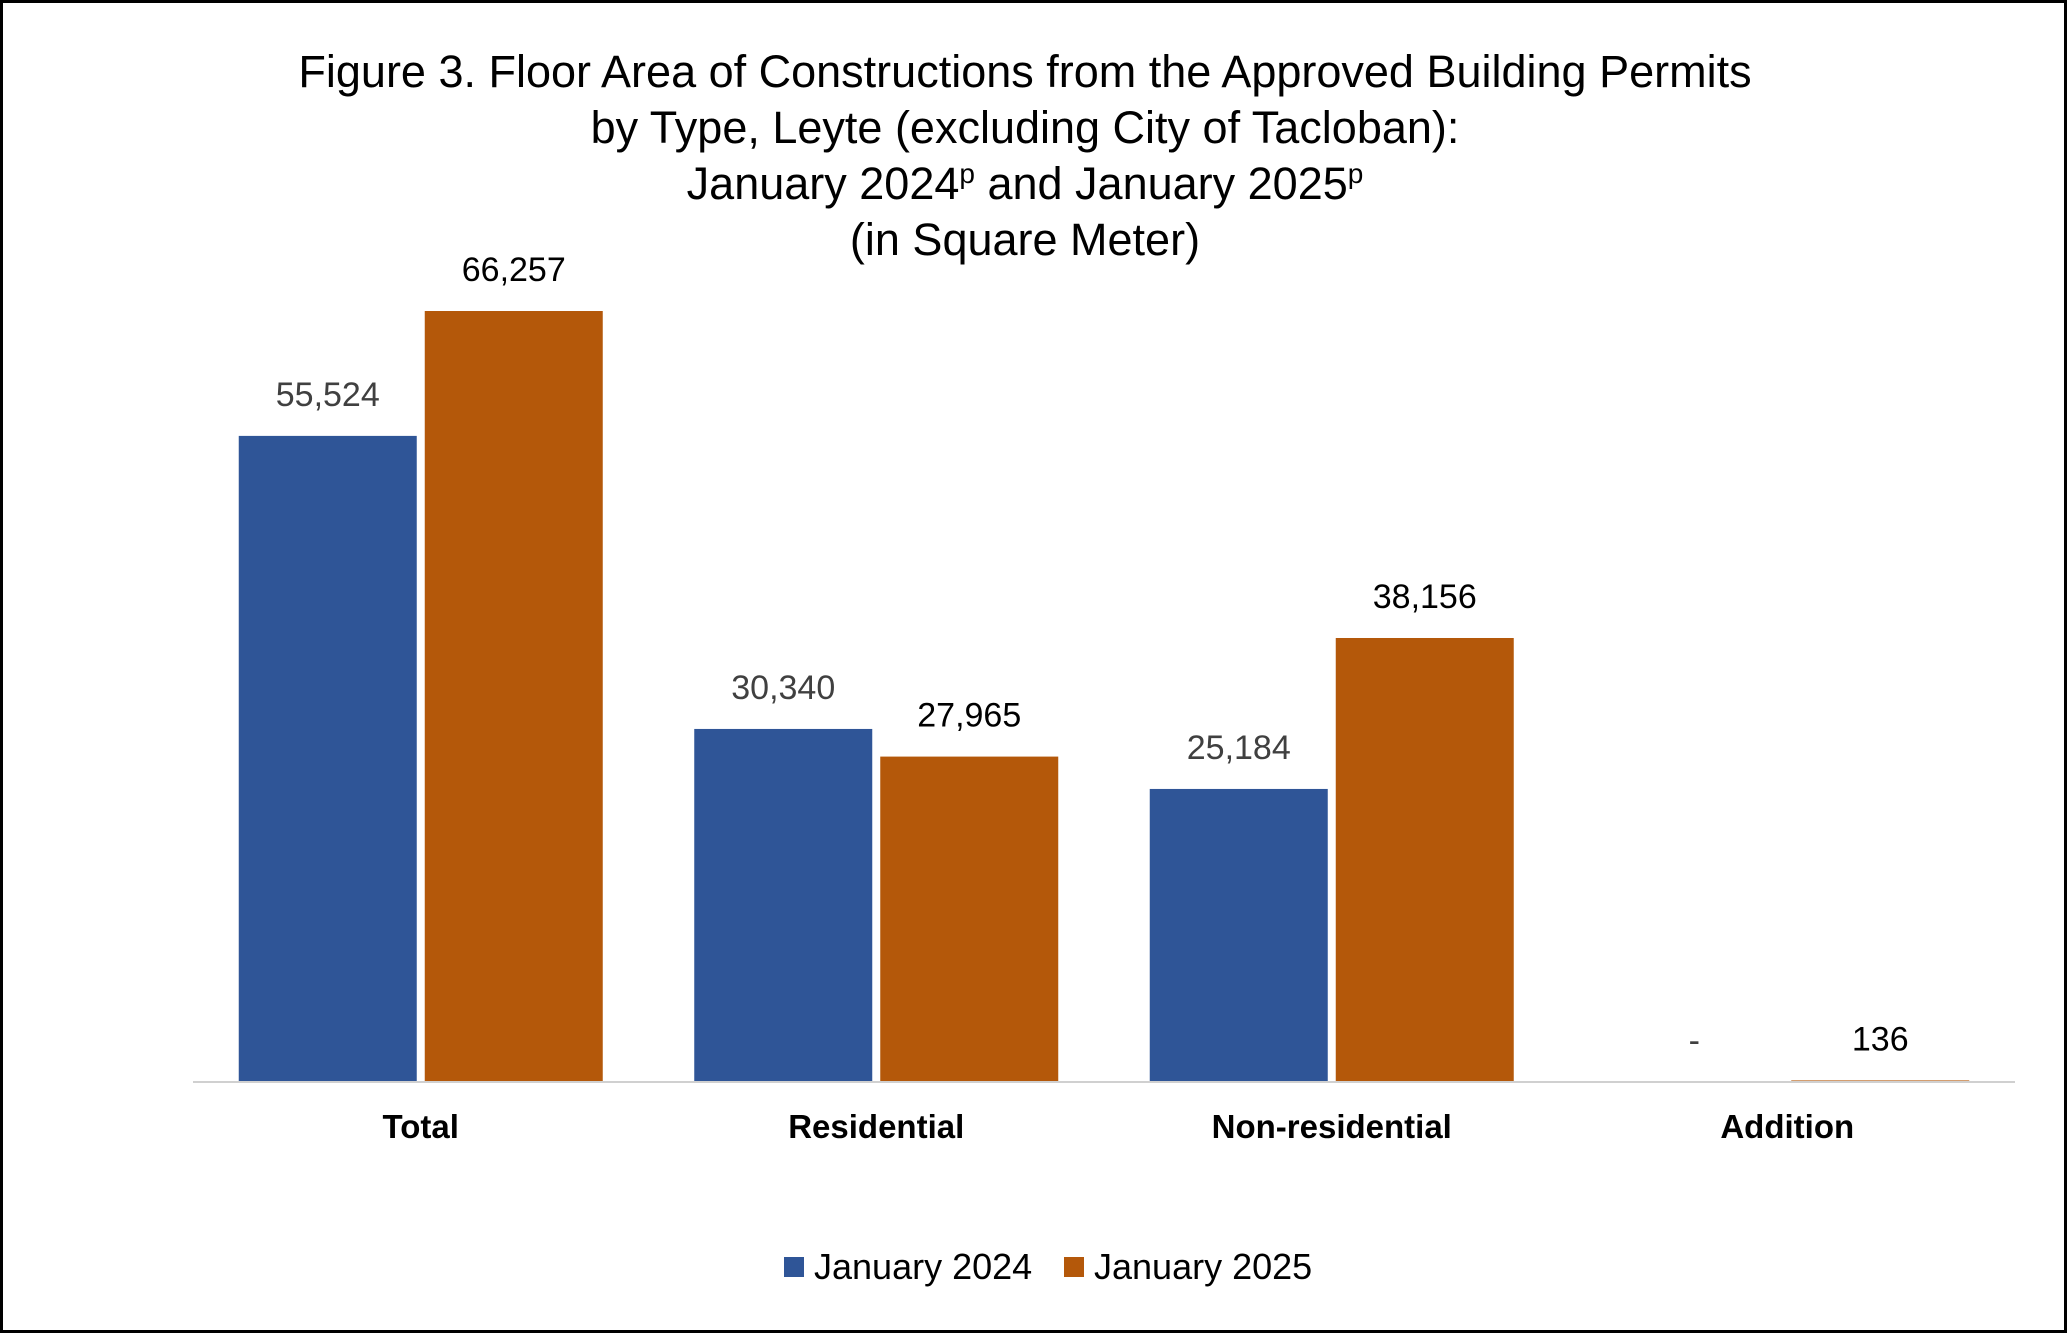 This screenshot has width=2067, height=1333. I want to click on title-line-3-part-1: January 2024, so click(823, 183).